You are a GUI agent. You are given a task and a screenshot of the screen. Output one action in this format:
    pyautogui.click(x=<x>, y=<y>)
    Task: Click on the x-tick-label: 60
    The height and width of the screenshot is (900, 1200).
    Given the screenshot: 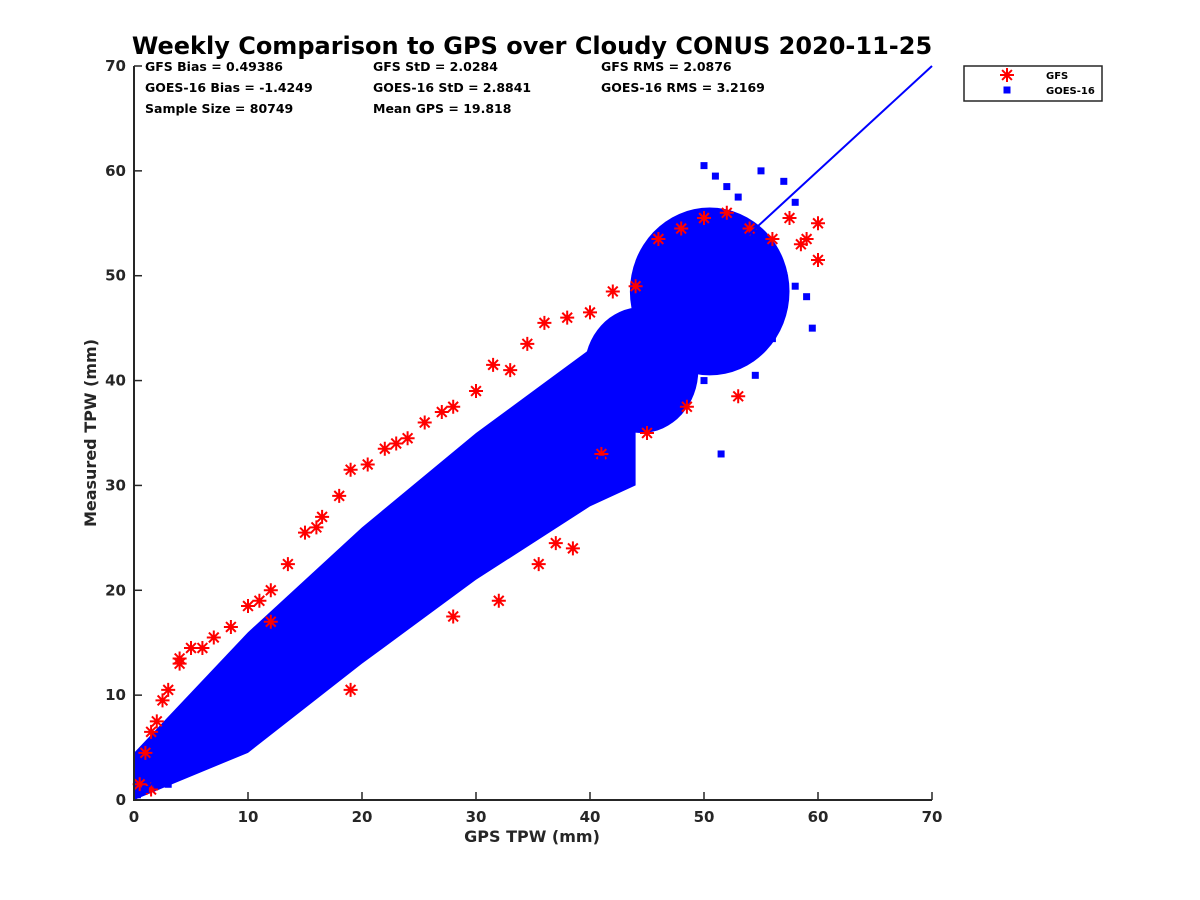 What is the action you would take?
    pyautogui.click(x=818, y=817)
    